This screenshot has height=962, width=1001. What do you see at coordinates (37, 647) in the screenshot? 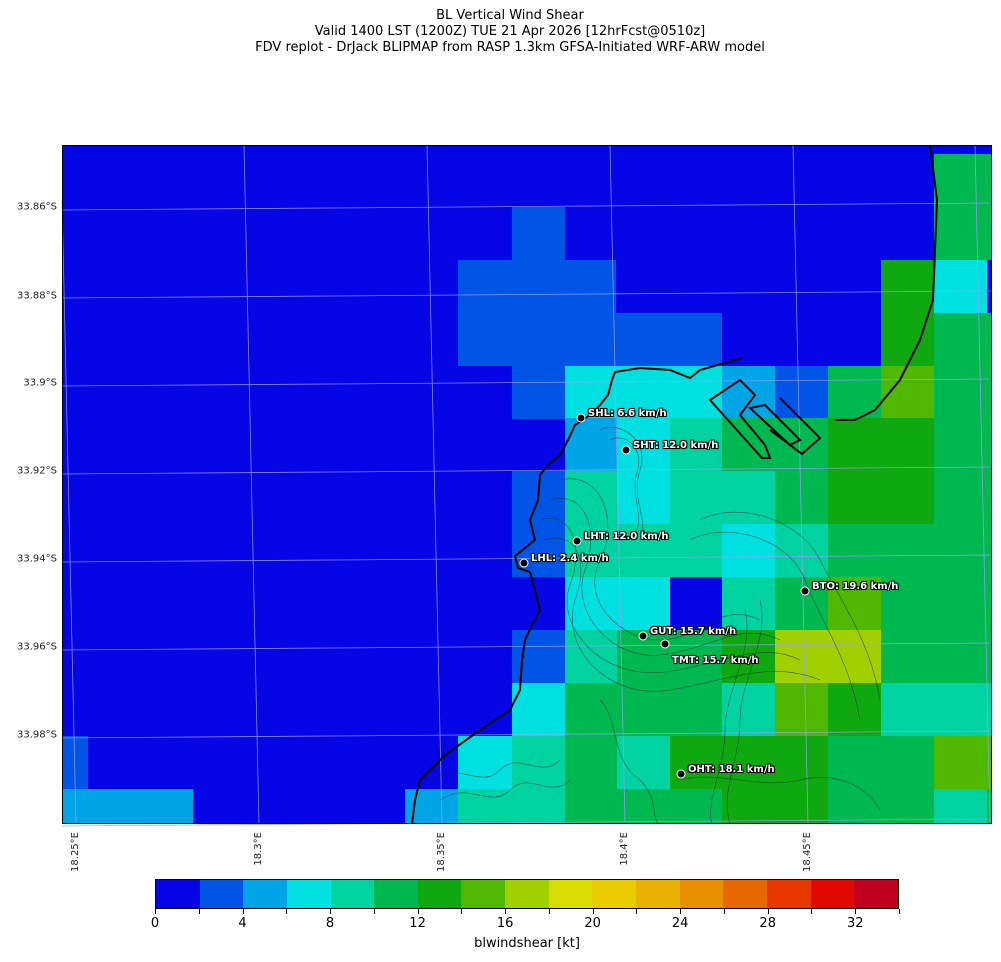
I see `y-tick-label: 33.96°S` at bounding box center [37, 647].